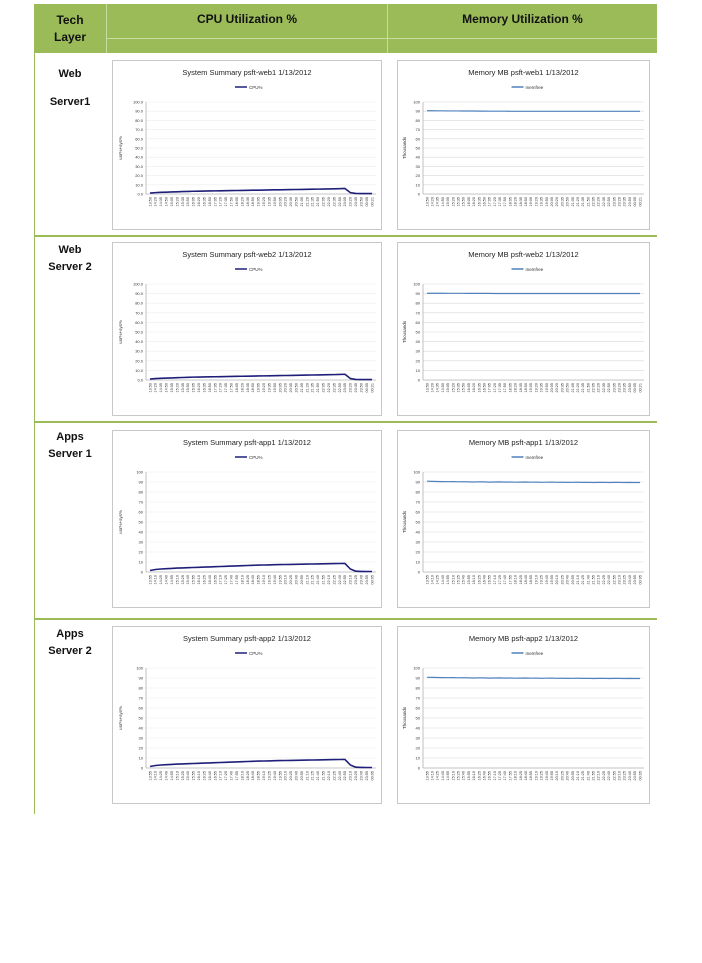 This screenshot has height=963, width=702. Describe the element at coordinates (588, 388) in the screenshot. I see `x-tick-label: 21:50` at that location.